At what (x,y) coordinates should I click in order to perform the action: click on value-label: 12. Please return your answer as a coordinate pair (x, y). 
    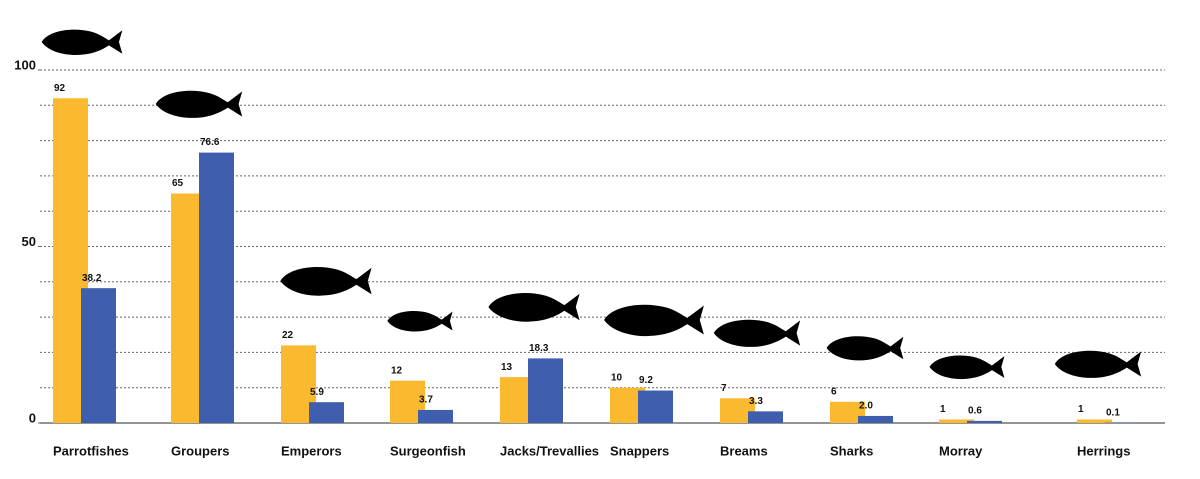
    Looking at the image, I should click on (397, 370).